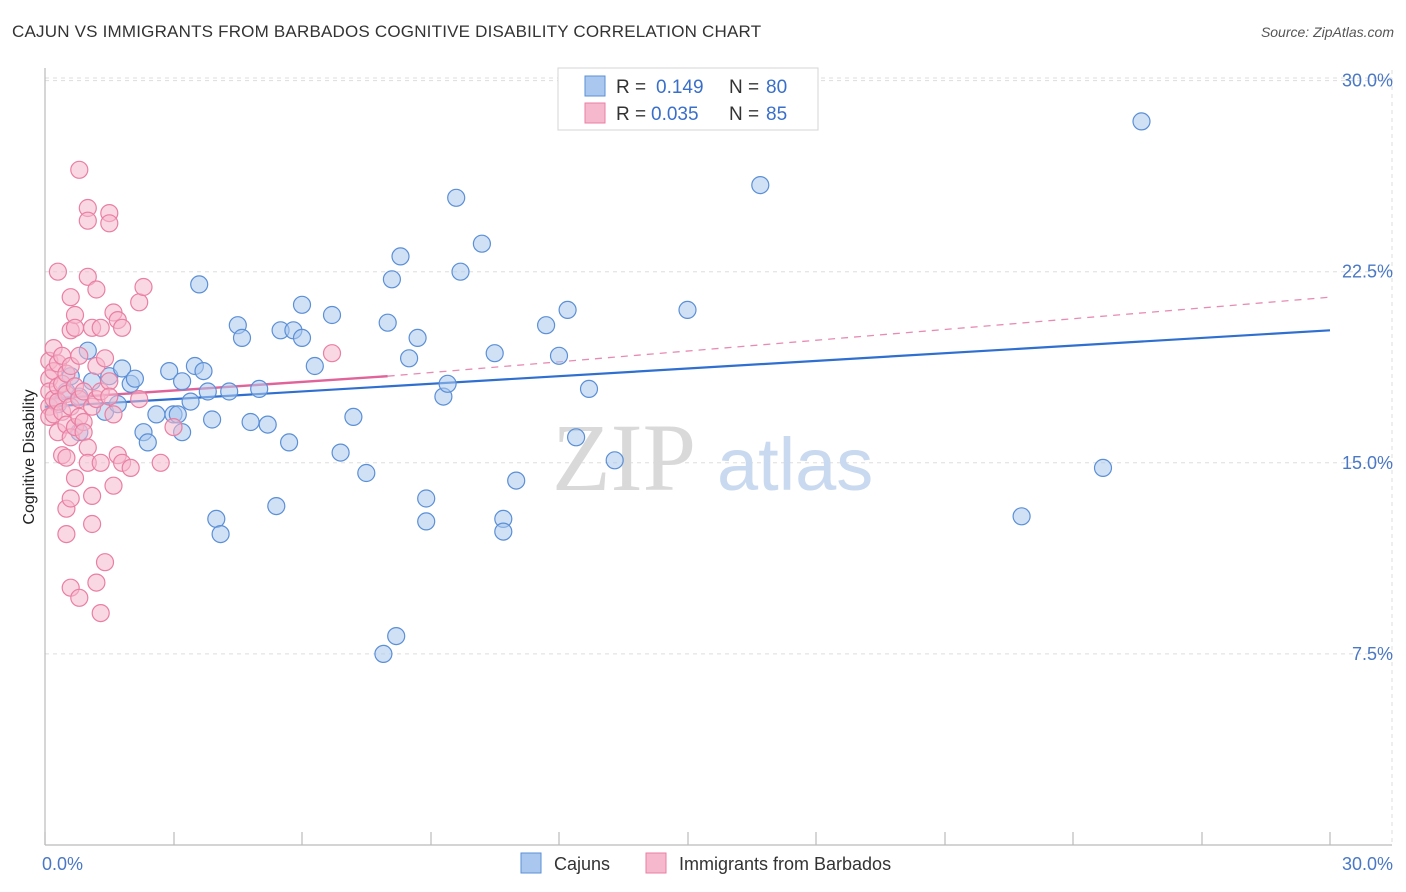  What do you see at coordinates (776, 114) in the screenshot?
I see `legend-n-value-barbados: 85` at bounding box center [776, 114].